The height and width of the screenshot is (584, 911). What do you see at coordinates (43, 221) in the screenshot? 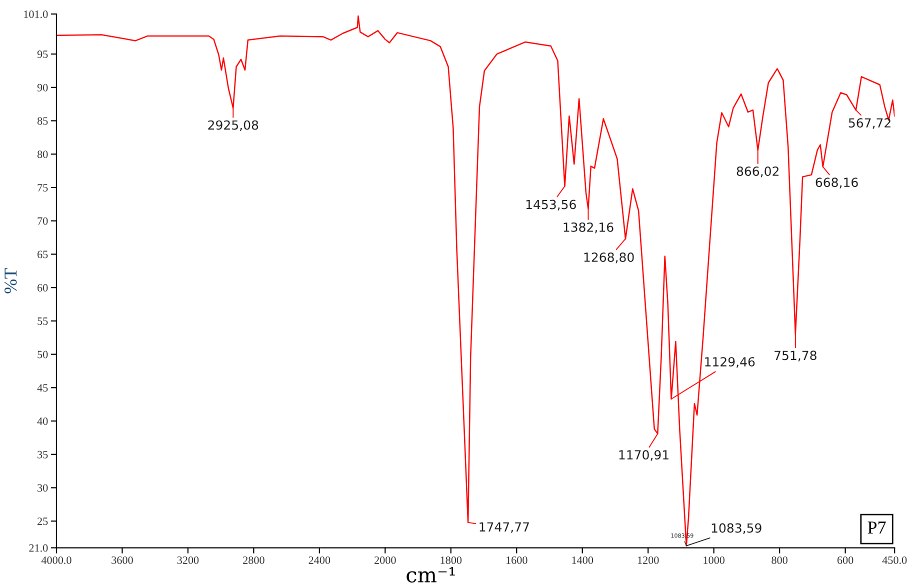
I see `y-tick-label: 70` at bounding box center [43, 221].